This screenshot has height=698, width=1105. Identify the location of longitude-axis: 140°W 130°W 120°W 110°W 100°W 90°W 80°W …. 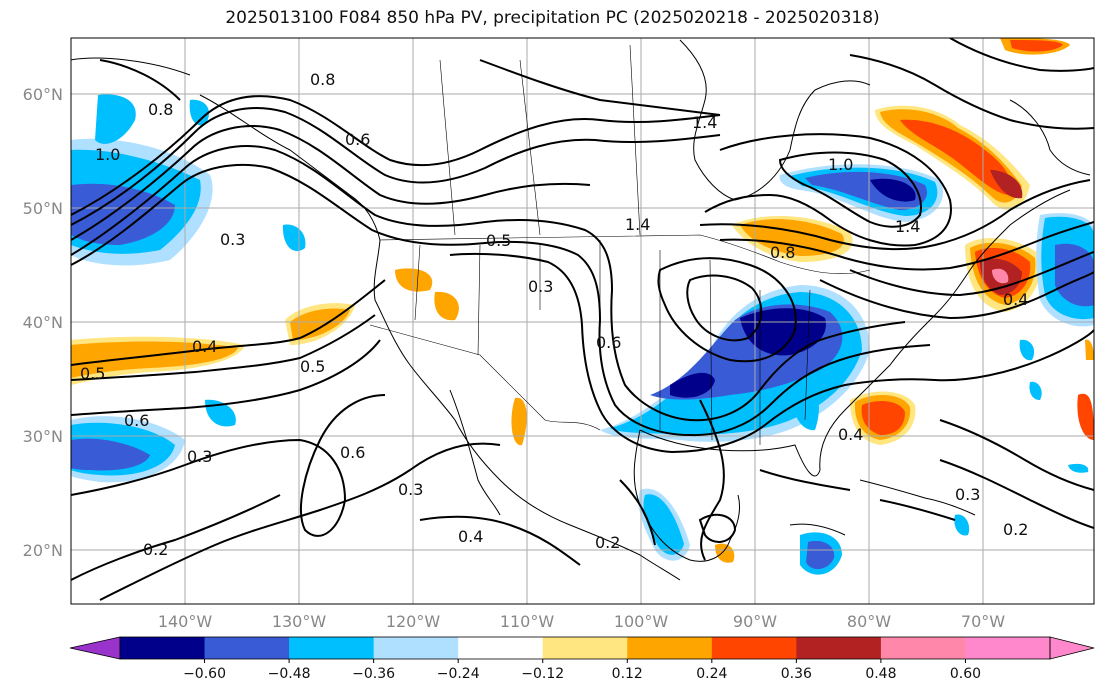
(581, 621).